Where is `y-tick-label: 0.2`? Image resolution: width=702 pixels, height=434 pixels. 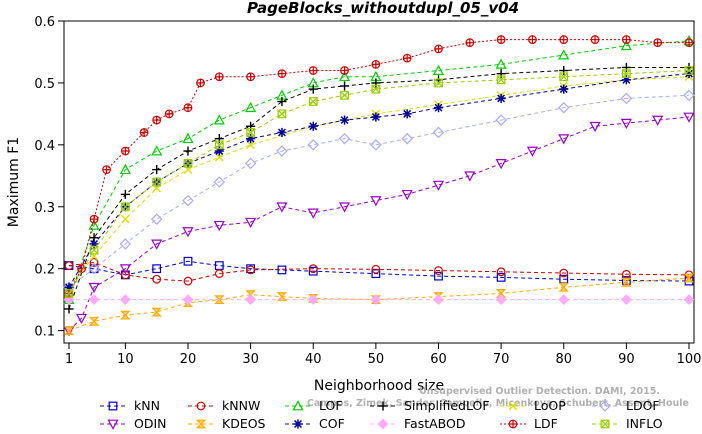 y-tick-label: 0.2 is located at coordinates (44, 270).